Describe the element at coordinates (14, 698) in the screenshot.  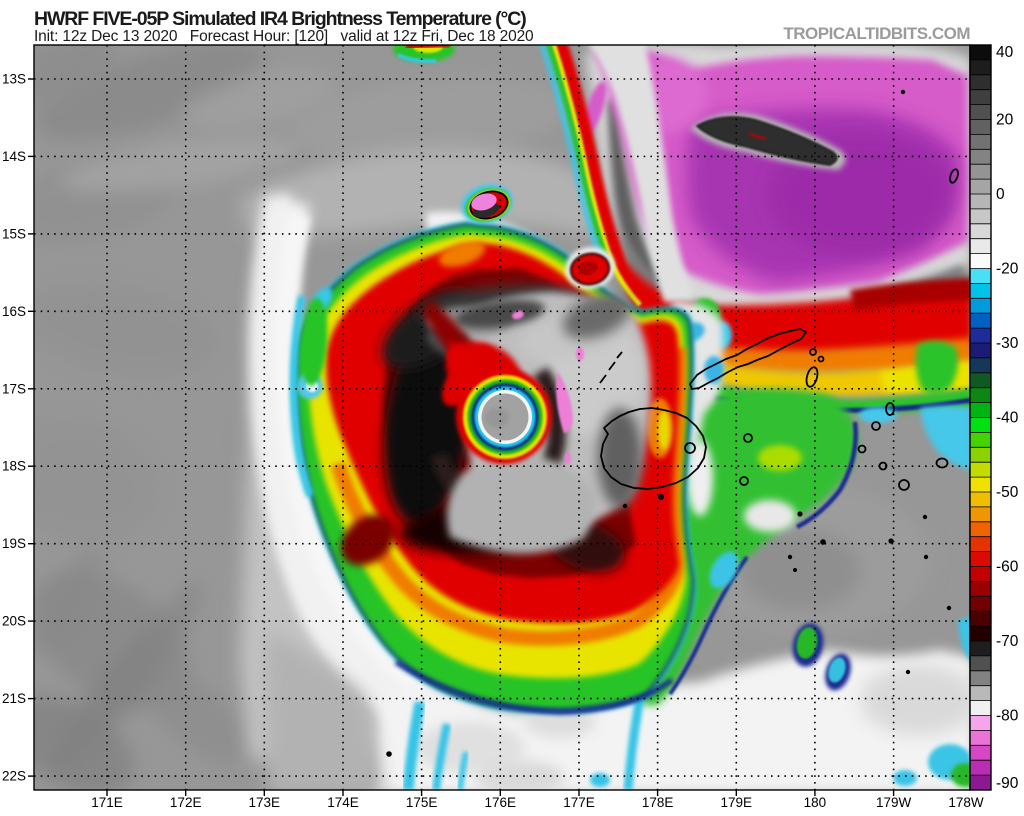
I see `svg-text: 21S` at that location.